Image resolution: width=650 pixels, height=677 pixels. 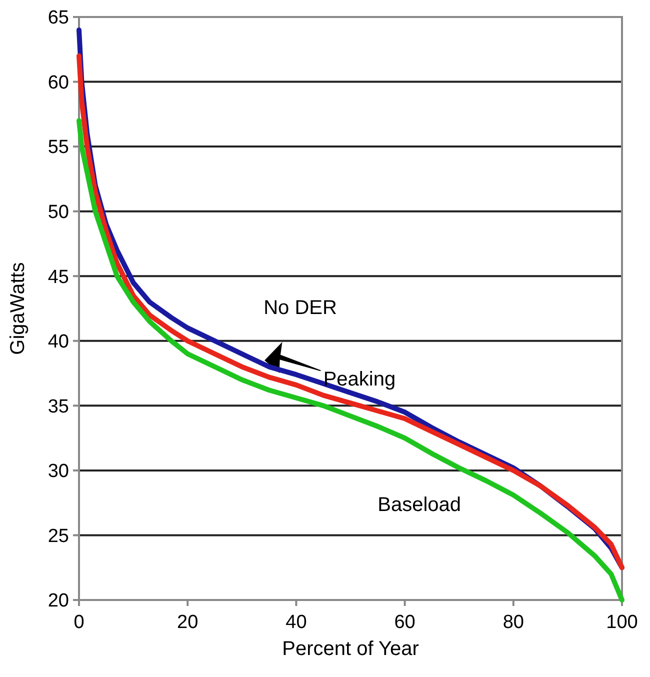 I want to click on x-axis-title: Percent of Year, so click(x=351, y=649).